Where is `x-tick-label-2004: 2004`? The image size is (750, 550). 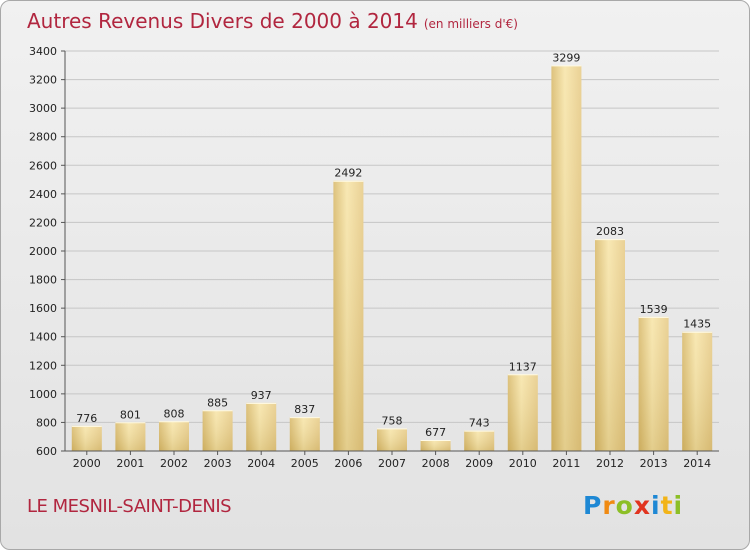
x-tick-label-2004: 2004 is located at coordinates (261, 463).